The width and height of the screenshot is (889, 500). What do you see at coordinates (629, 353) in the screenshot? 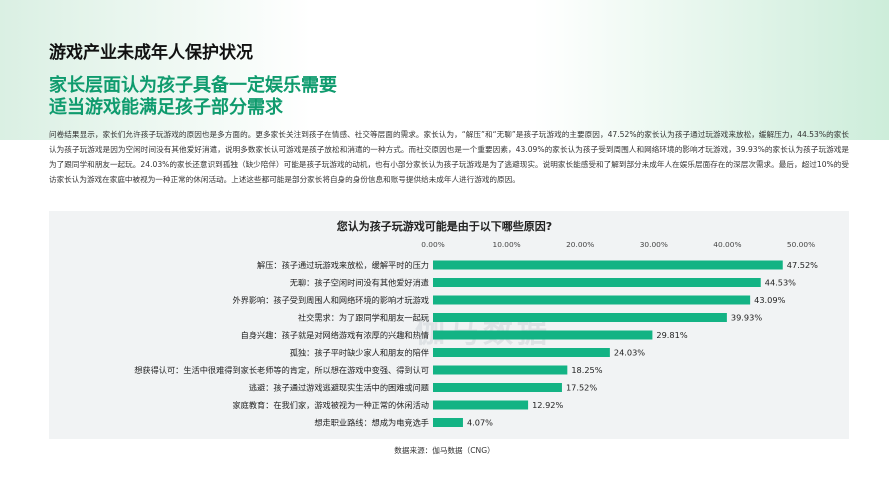
I see `value-label: 24.03%` at bounding box center [629, 353].